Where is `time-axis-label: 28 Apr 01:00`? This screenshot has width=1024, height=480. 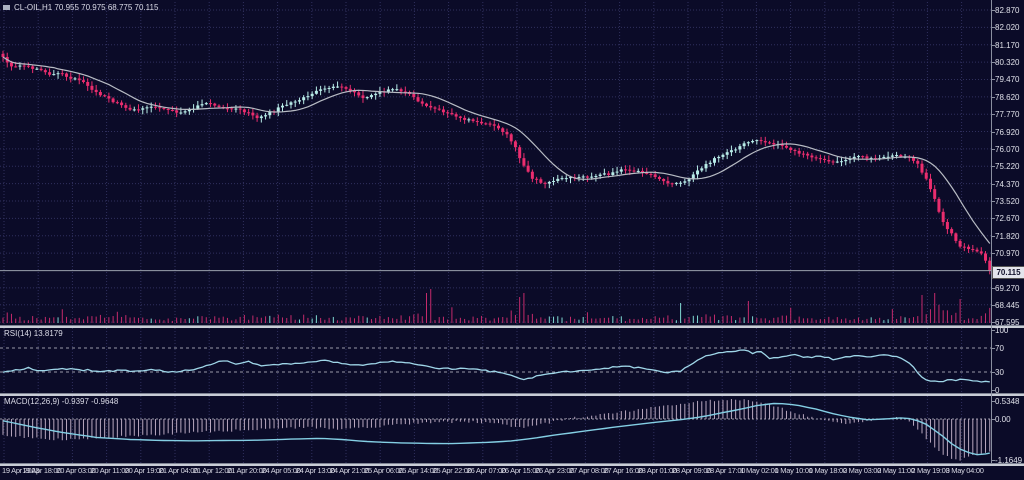 time-axis-label: 28 Apr 01:00 is located at coordinates (657, 470).